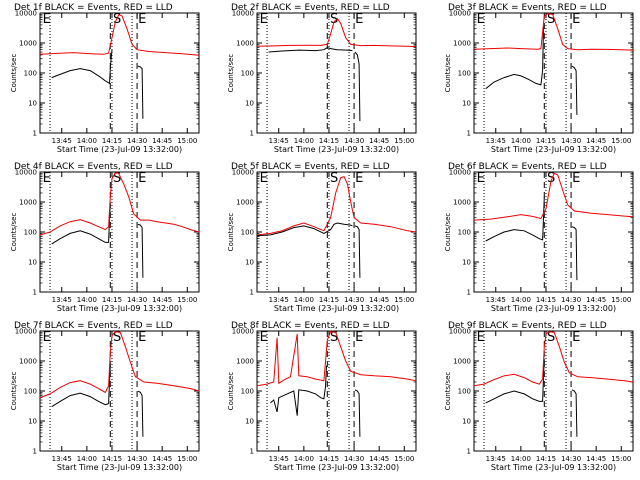 This screenshot has height=480, width=640. I want to click on panel-title: Det 1f BLACK = Events, RED = LLD, so click(93, 8).